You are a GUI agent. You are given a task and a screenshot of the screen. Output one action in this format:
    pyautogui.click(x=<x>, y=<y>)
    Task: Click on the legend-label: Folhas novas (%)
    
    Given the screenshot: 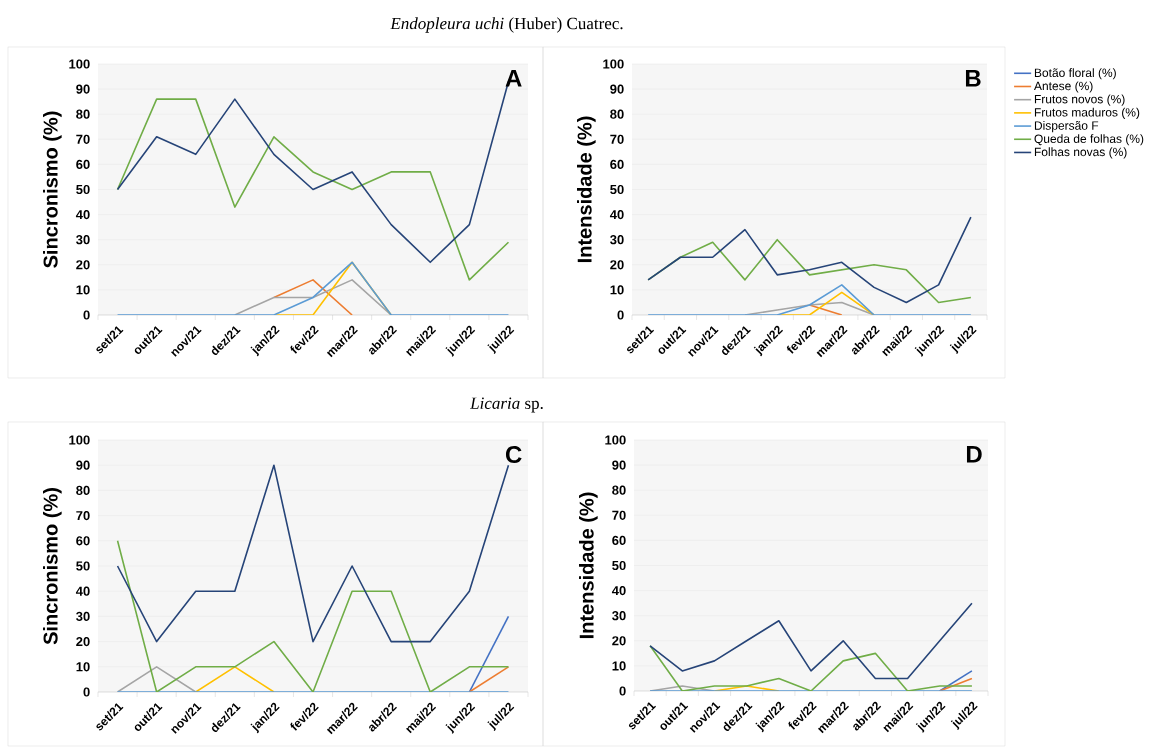 What is the action you would take?
    pyautogui.click(x=1080, y=153)
    